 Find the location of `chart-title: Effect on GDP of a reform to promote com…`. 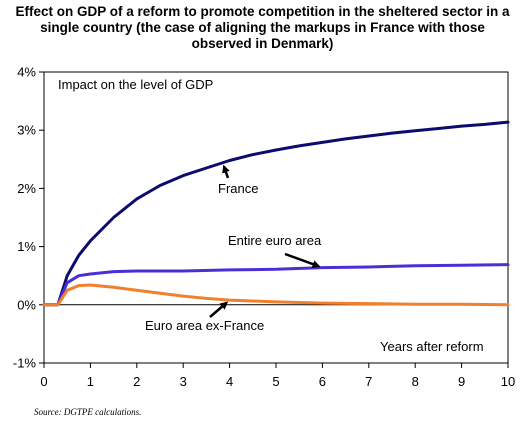

chart-title: Effect on GDP of a reform to promote com… is located at coordinates (262, 28).